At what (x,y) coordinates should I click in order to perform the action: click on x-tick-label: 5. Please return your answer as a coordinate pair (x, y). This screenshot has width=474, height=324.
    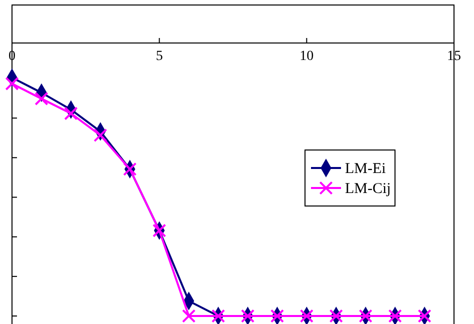
    Looking at the image, I should click on (159, 56).